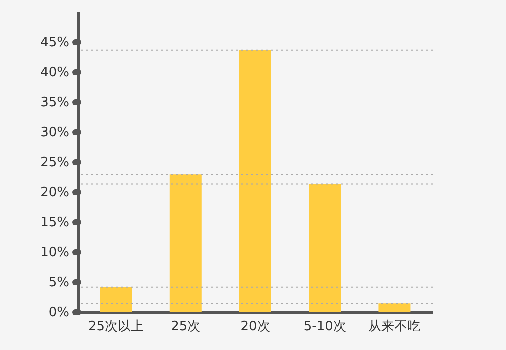  Describe the element at coordinates (55, 253) in the screenshot. I see `y-tick-label: 10%` at that location.